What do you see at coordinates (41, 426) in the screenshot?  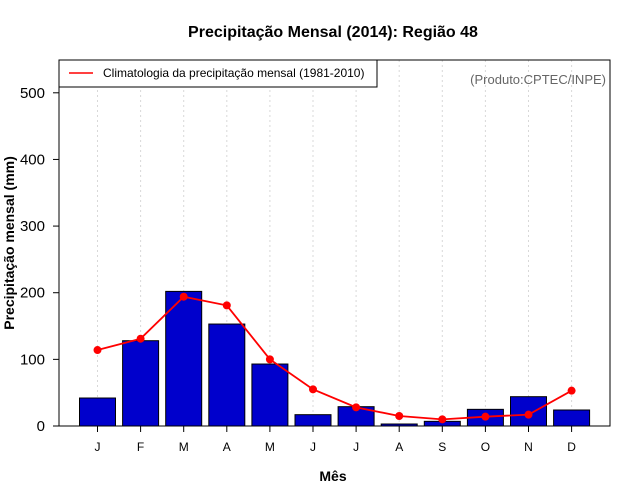 I see `y-tick-label: 0` at bounding box center [41, 426].